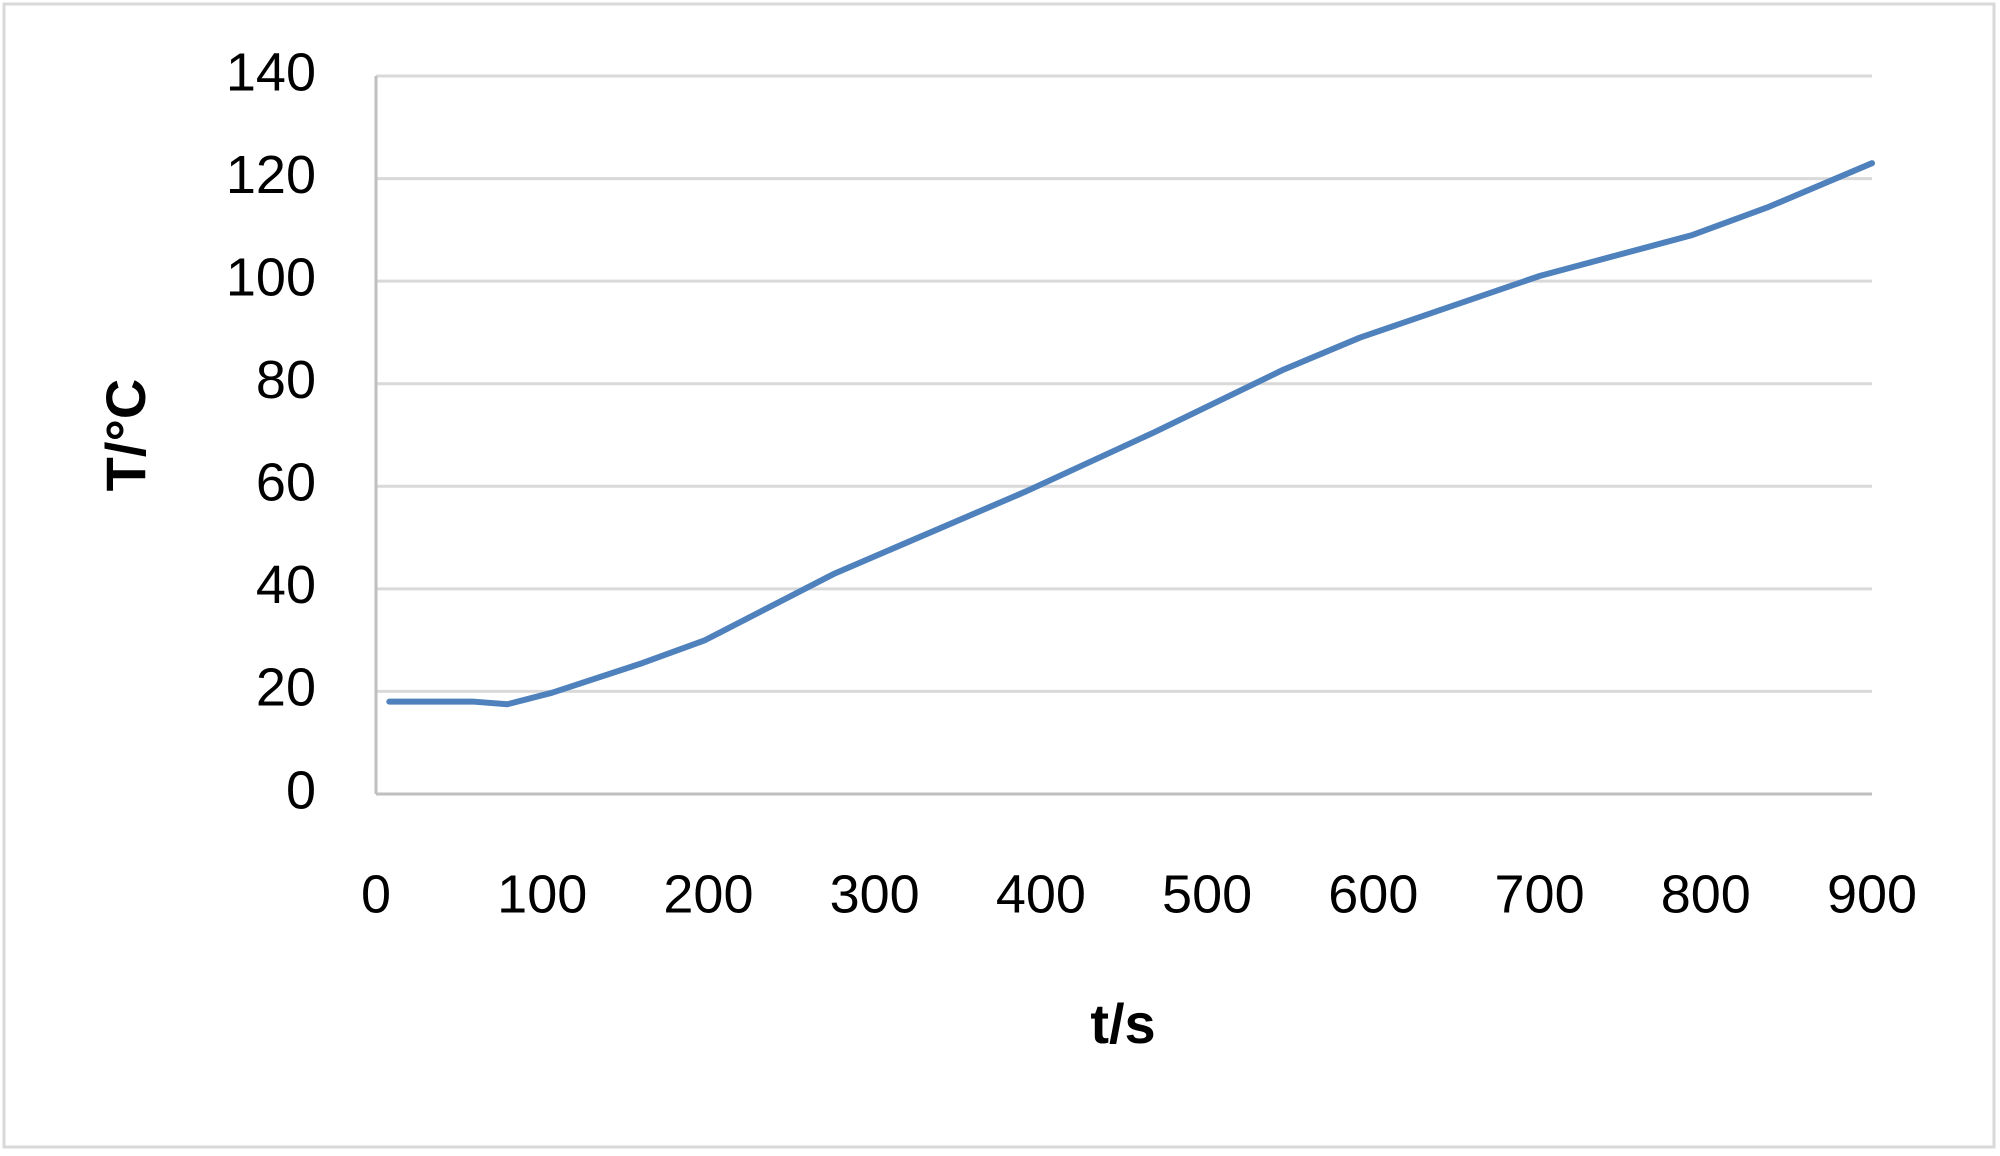 This screenshot has height=1156, width=2000. Describe the element at coordinates (1373, 894) in the screenshot. I see `x-tick-label: 600` at that location.